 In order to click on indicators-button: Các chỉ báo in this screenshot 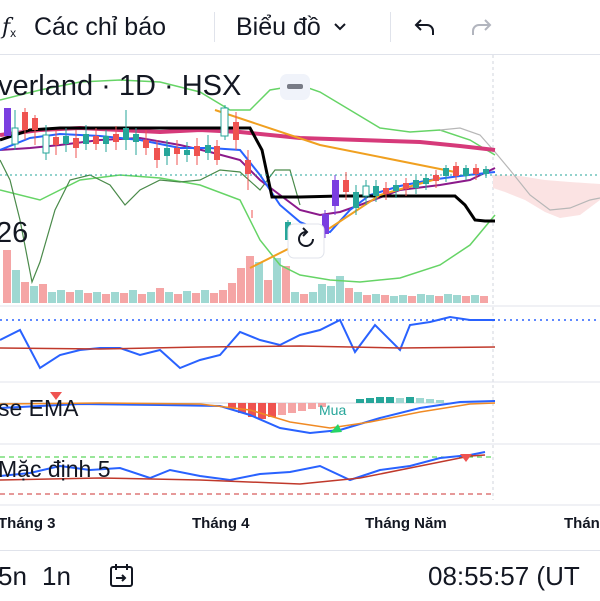, I will do `click(100, 27)`.